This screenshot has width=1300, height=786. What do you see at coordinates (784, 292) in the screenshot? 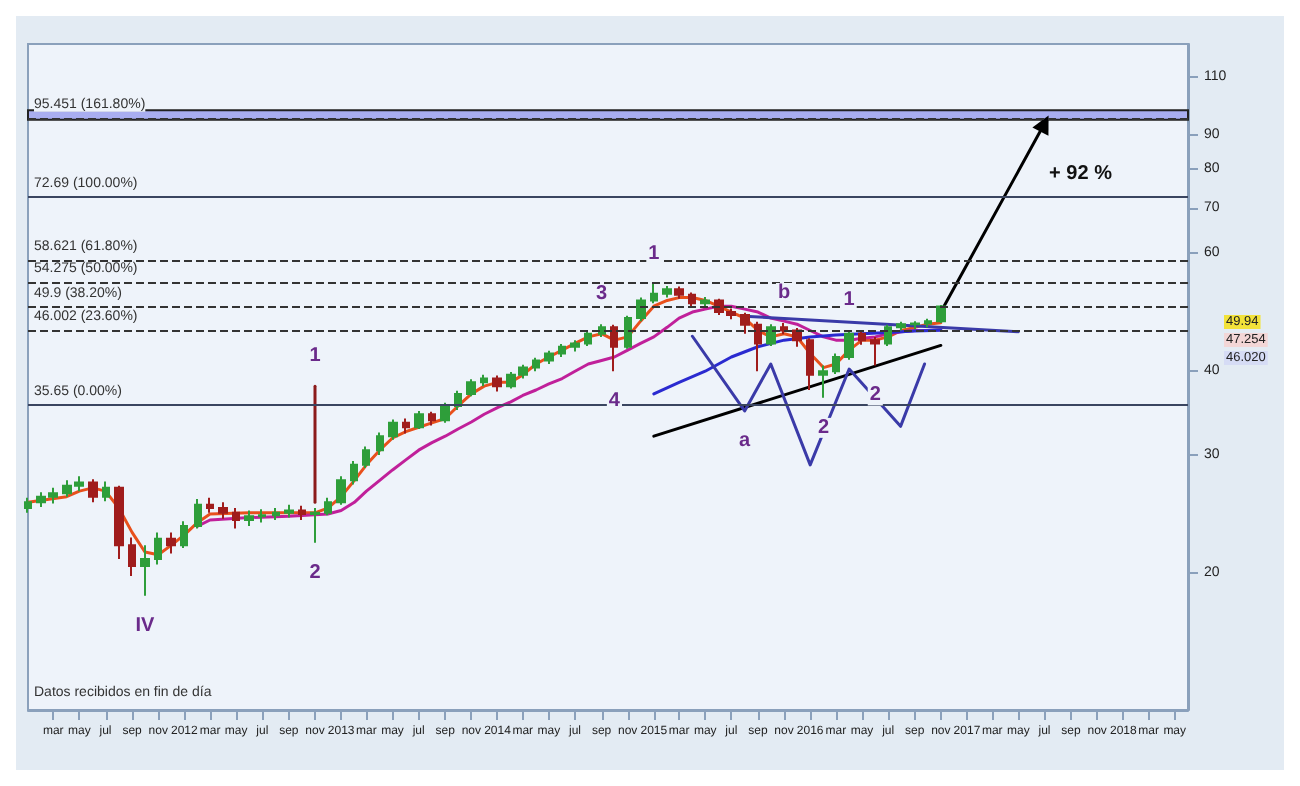
I see `annotation: b` at bounding box center [784, 292].